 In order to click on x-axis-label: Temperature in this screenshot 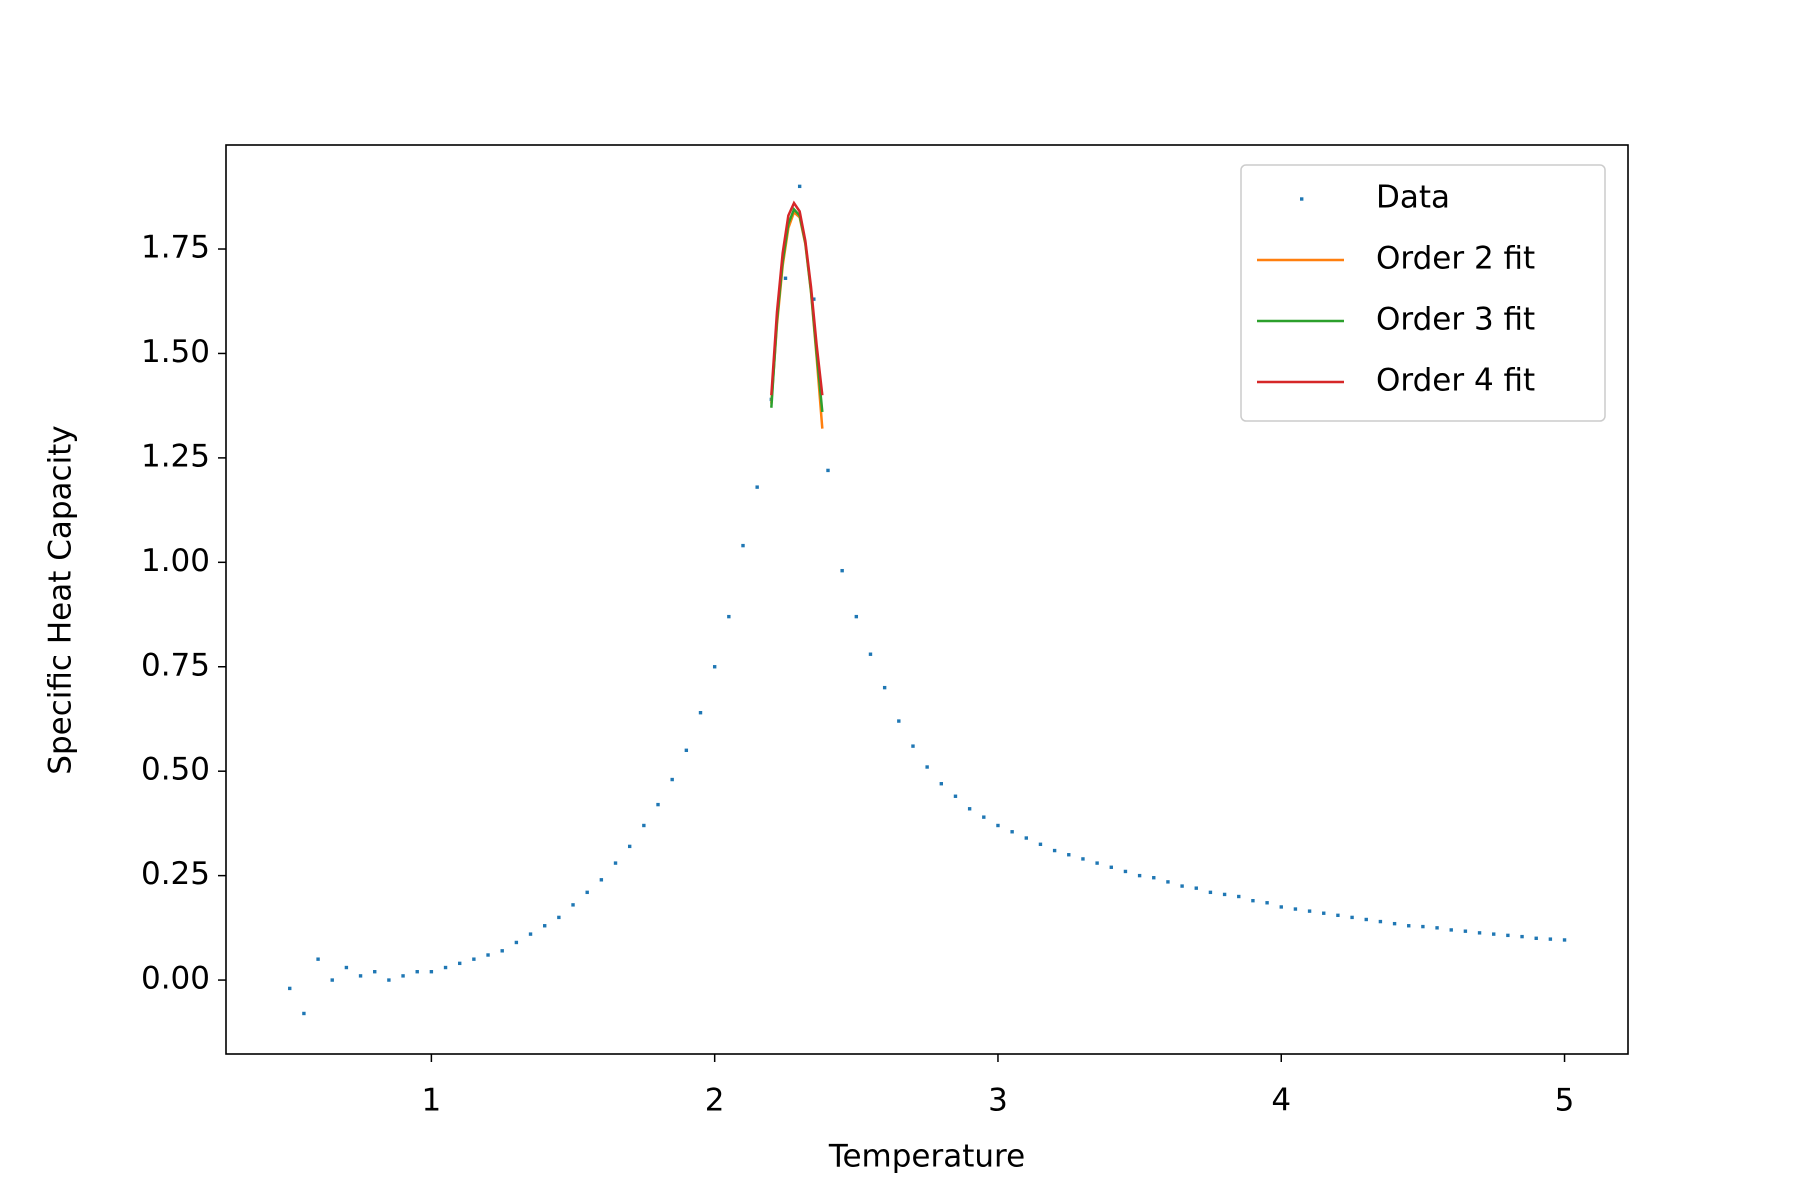, I will do `click(926, 1157)`.